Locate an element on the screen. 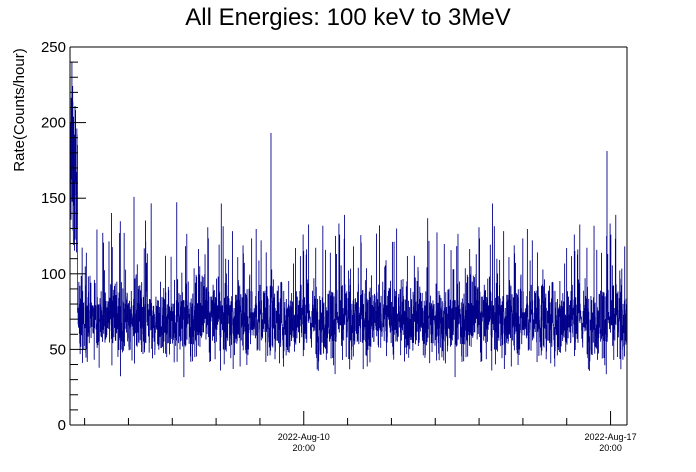 The height and width of the screenshot is (472, 696). y-tick-label: 250 is located at coordinates (53, 47).